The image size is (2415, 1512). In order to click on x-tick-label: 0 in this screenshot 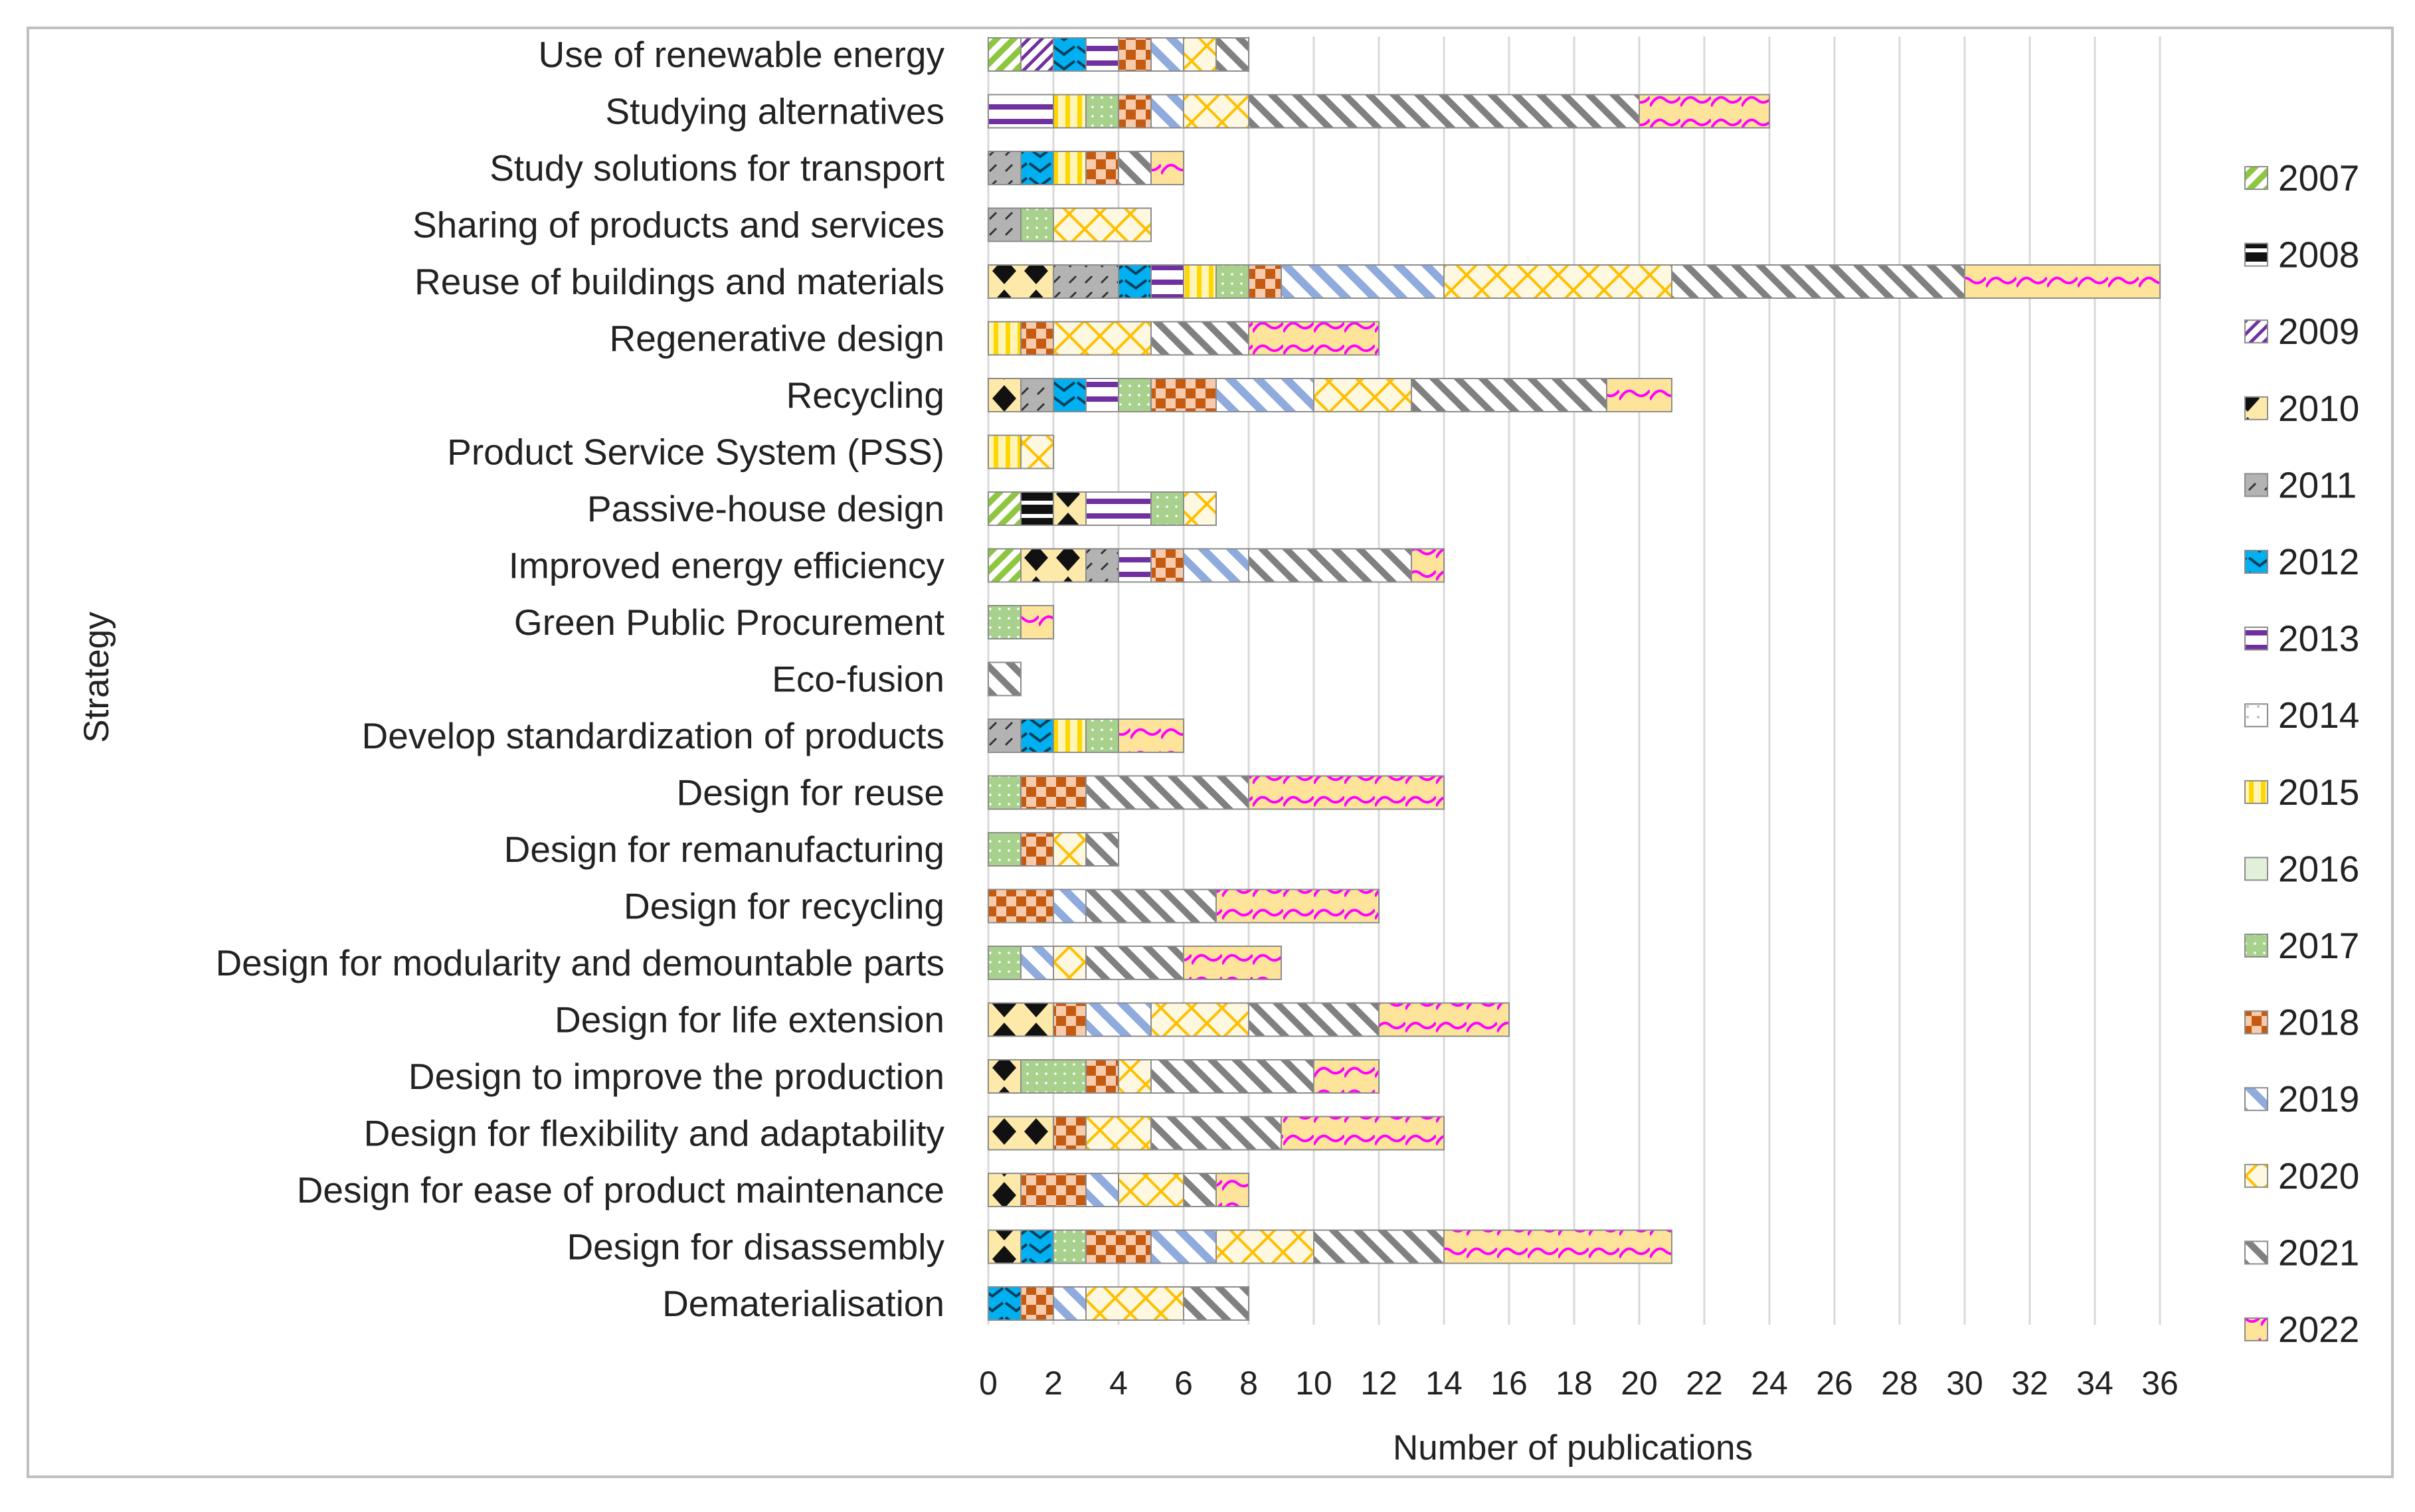, I will do `click(988, 1383)`.